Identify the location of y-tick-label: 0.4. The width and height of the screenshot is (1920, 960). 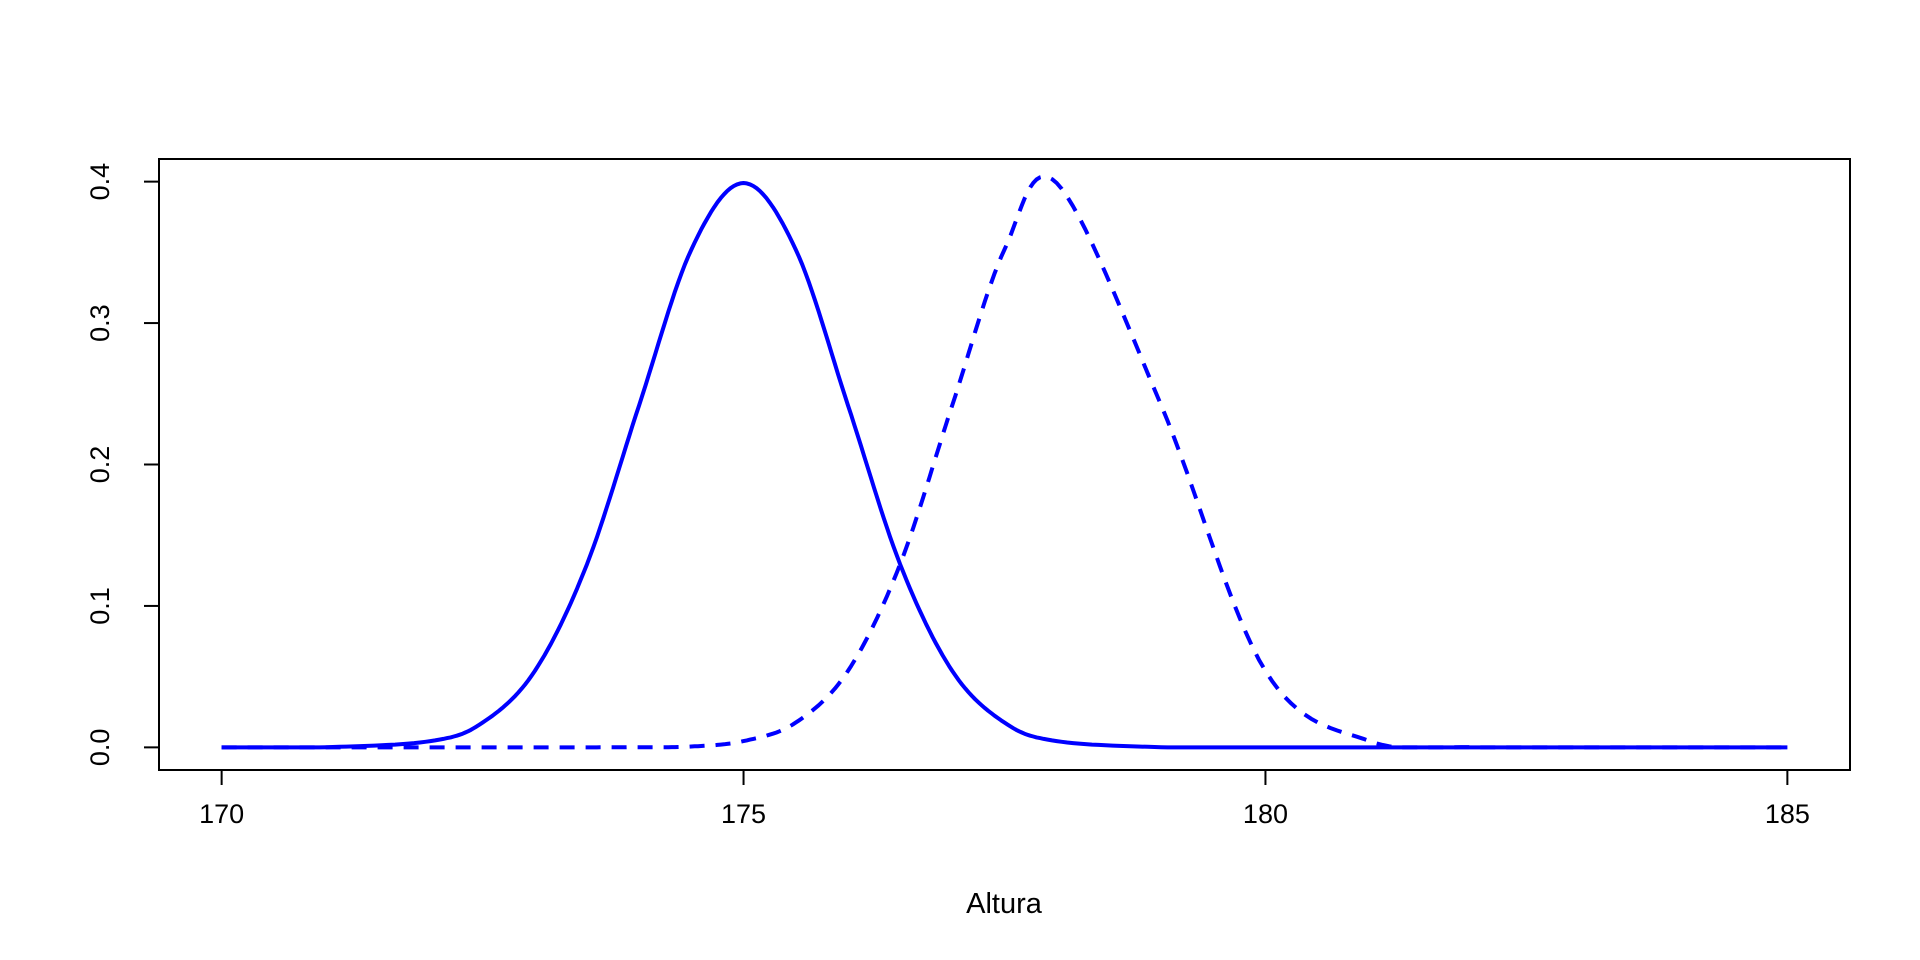
(100, 182).